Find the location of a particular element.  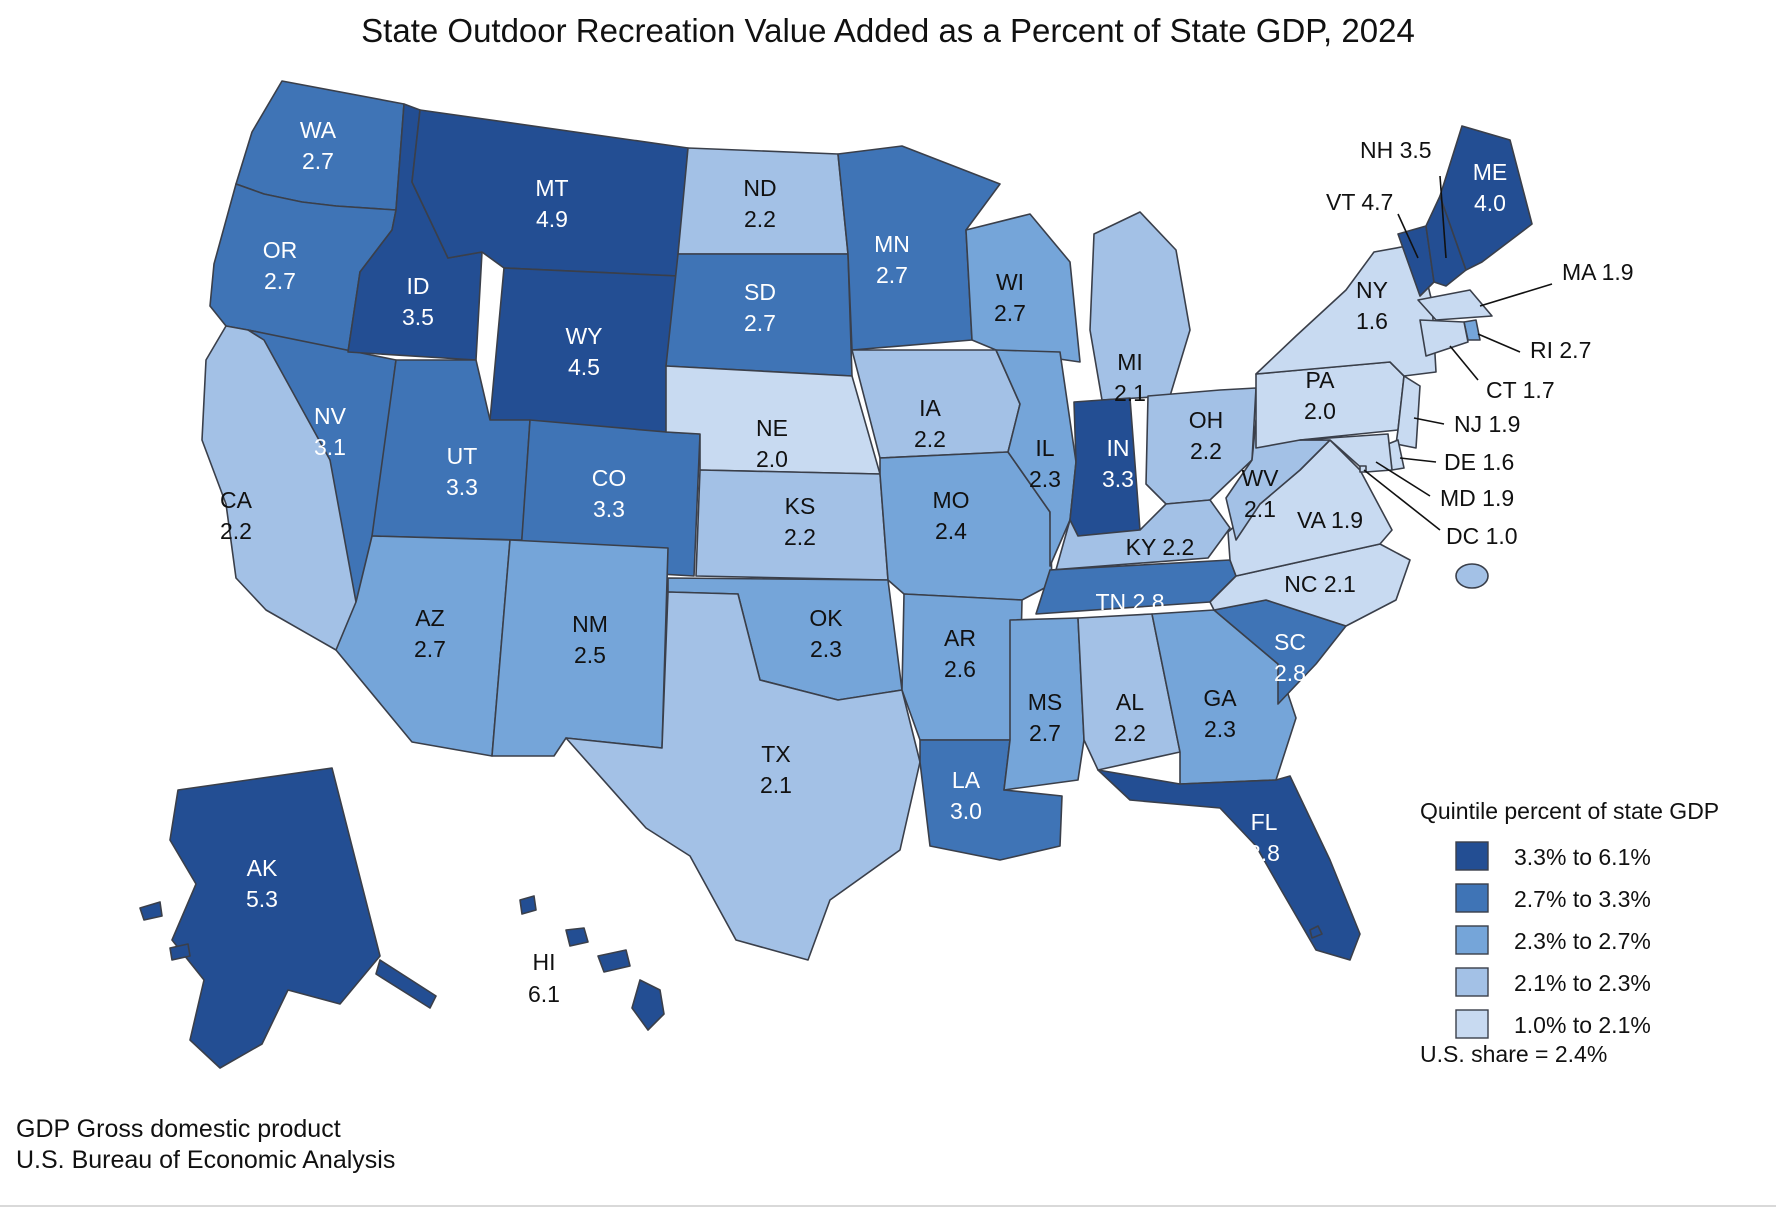

state-label-ny: NY is located at coordinates (1372, 290).